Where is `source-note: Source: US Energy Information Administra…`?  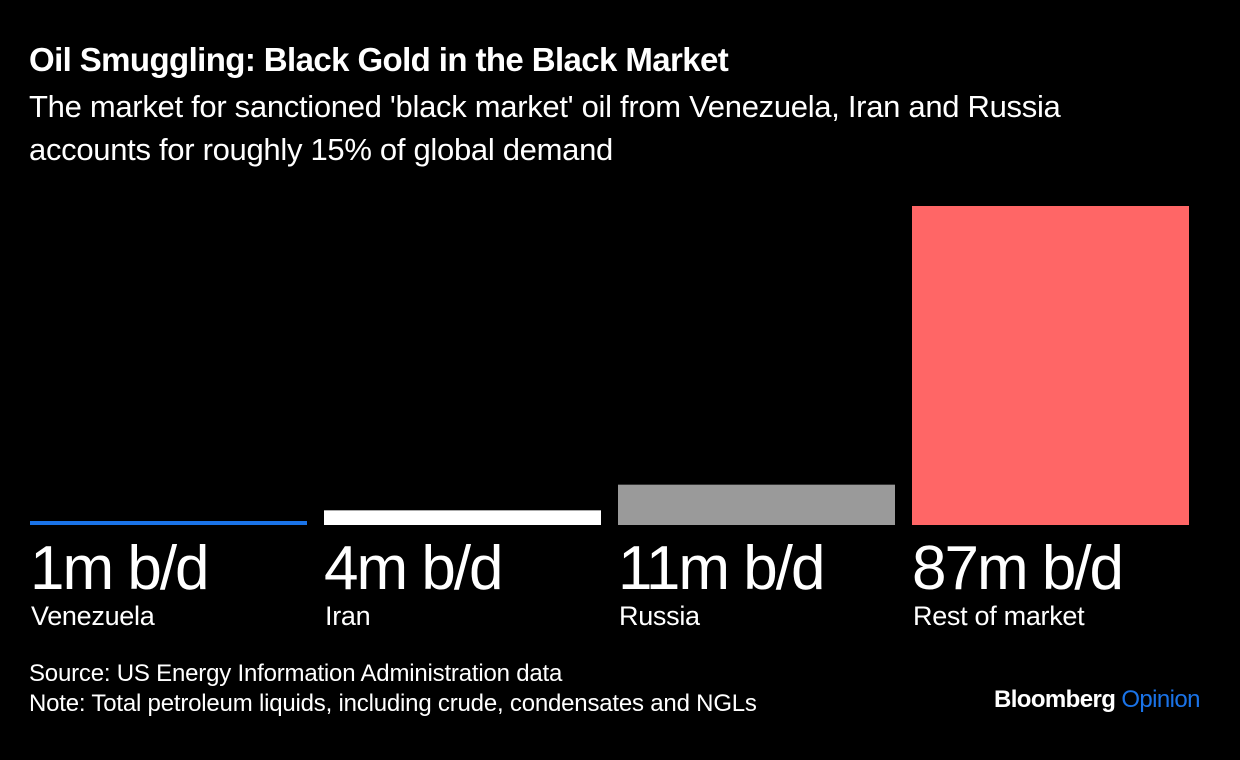 source-note: Source: US Energy Information Administra… is located at coordinates (296, 673).